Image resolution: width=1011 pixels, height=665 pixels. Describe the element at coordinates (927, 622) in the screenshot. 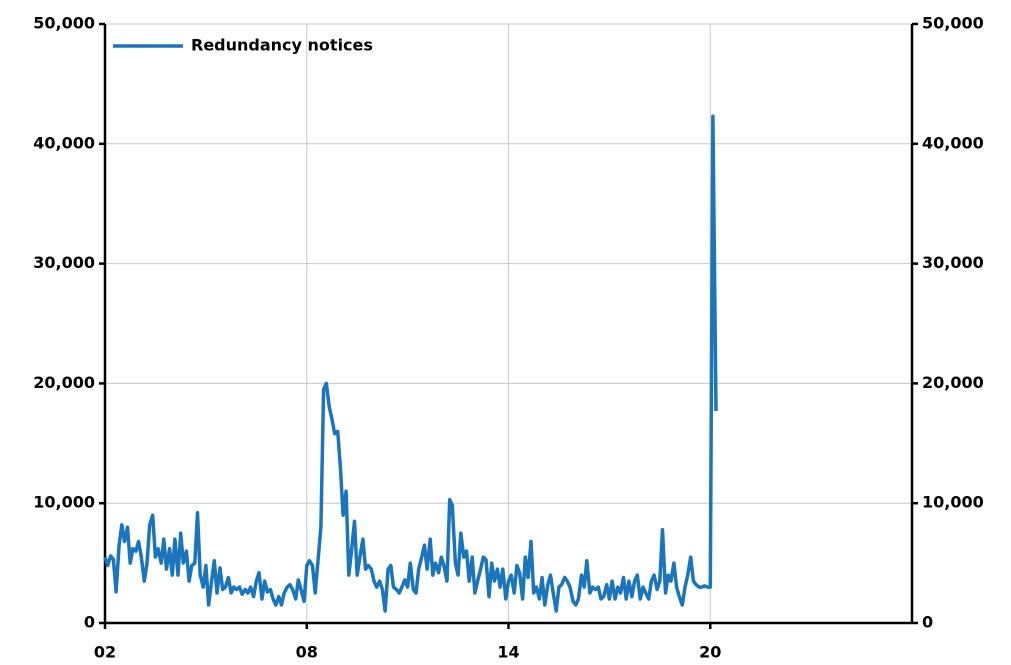

I see `y2-tick-label: 0` at that location.